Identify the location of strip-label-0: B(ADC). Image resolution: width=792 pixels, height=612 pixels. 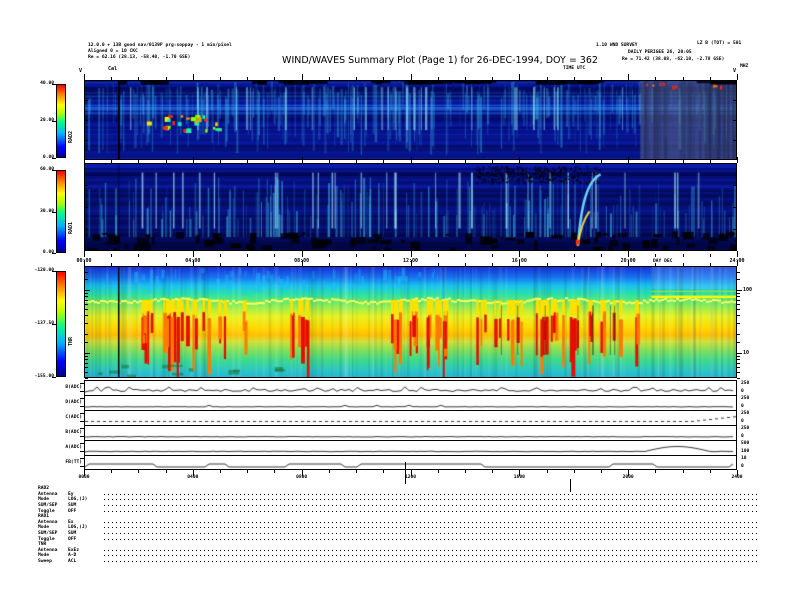
(73, 387).